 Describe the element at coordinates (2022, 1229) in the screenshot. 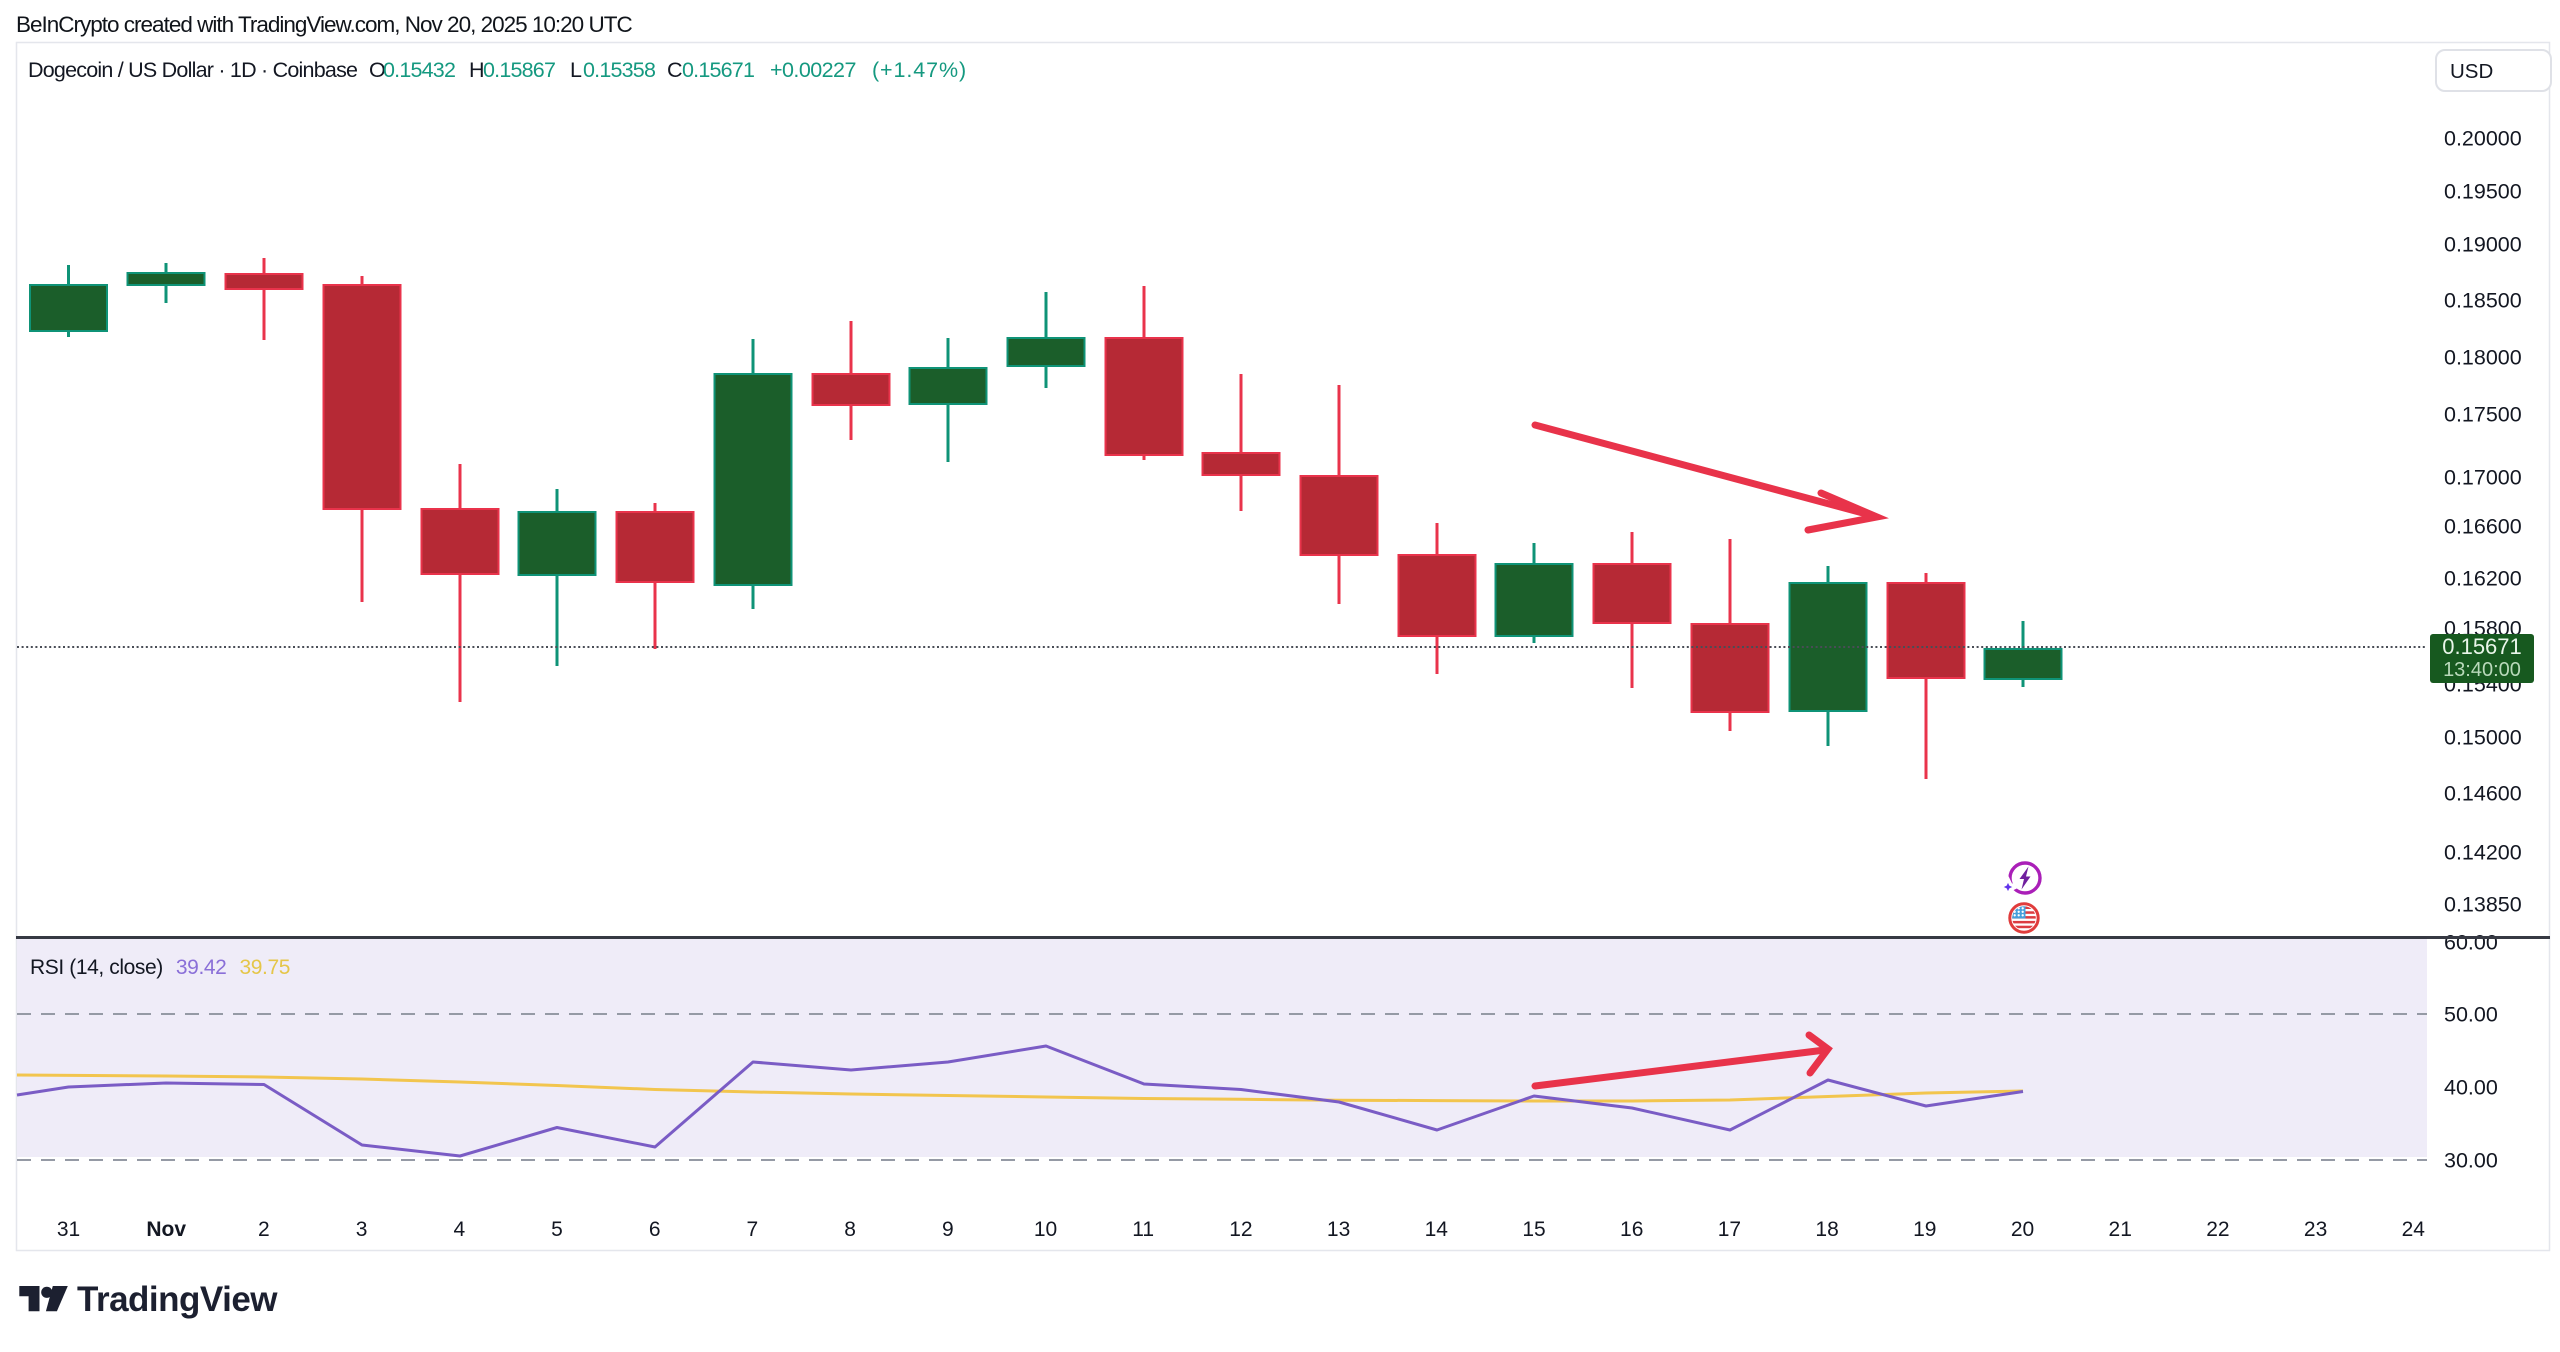

I see `svg-text: 20` at that location.